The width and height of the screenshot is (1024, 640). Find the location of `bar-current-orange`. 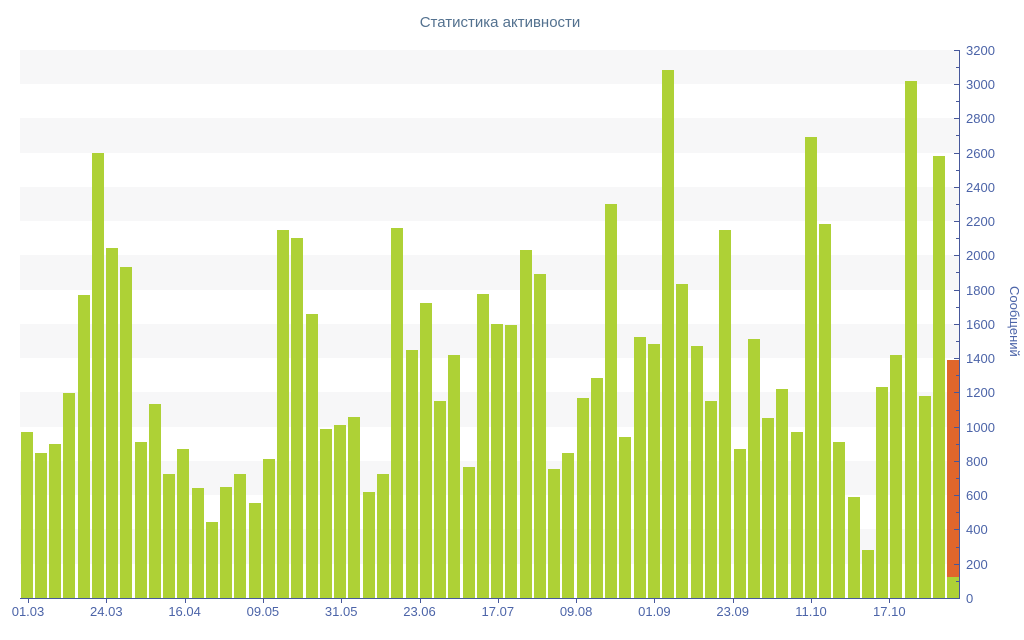

bar-current-orange is located at coordinates (953, 468).